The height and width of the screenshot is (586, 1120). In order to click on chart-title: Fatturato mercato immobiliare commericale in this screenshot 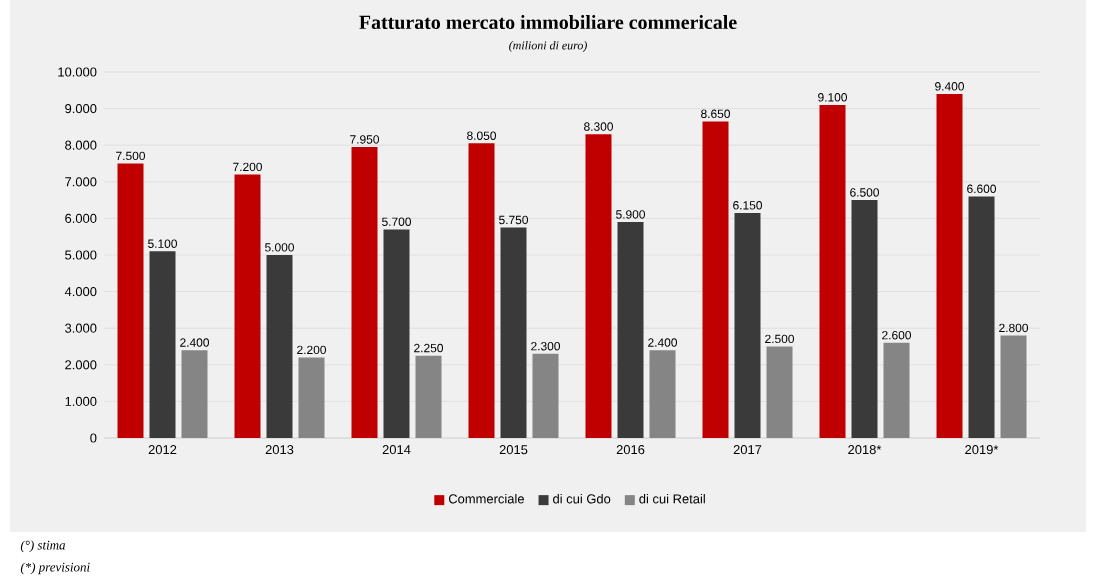, I will do `click(548, 22)`.